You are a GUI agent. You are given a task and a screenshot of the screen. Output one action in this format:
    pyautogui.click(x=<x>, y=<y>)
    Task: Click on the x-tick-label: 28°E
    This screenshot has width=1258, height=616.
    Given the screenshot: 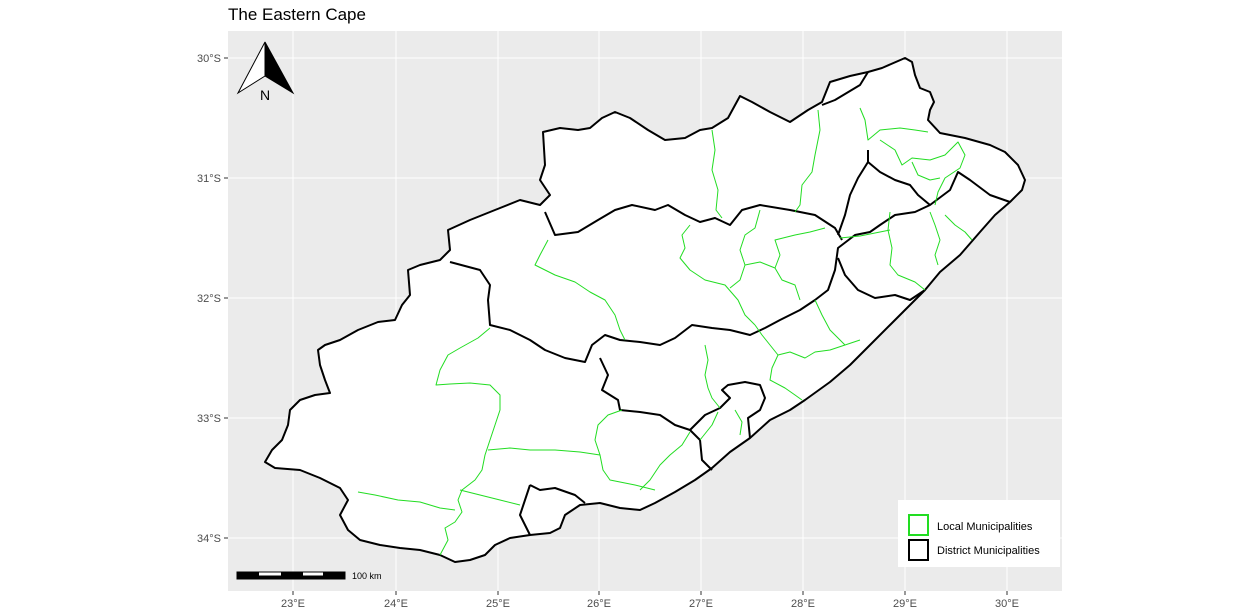 What is the action you would take?
    pyautogui.click(x=803, y=604)
    